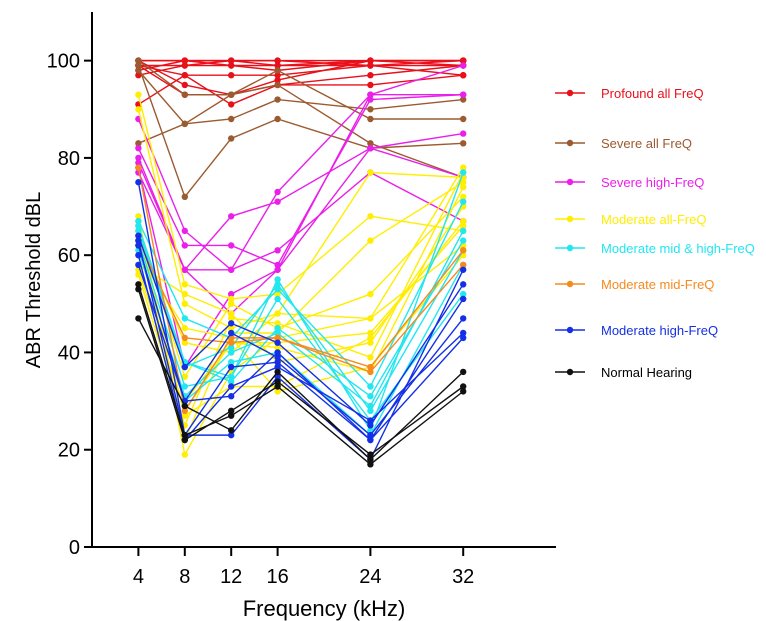  I want to click on legend-item: Moderate mid & high-FreQ, so click(655, 248).